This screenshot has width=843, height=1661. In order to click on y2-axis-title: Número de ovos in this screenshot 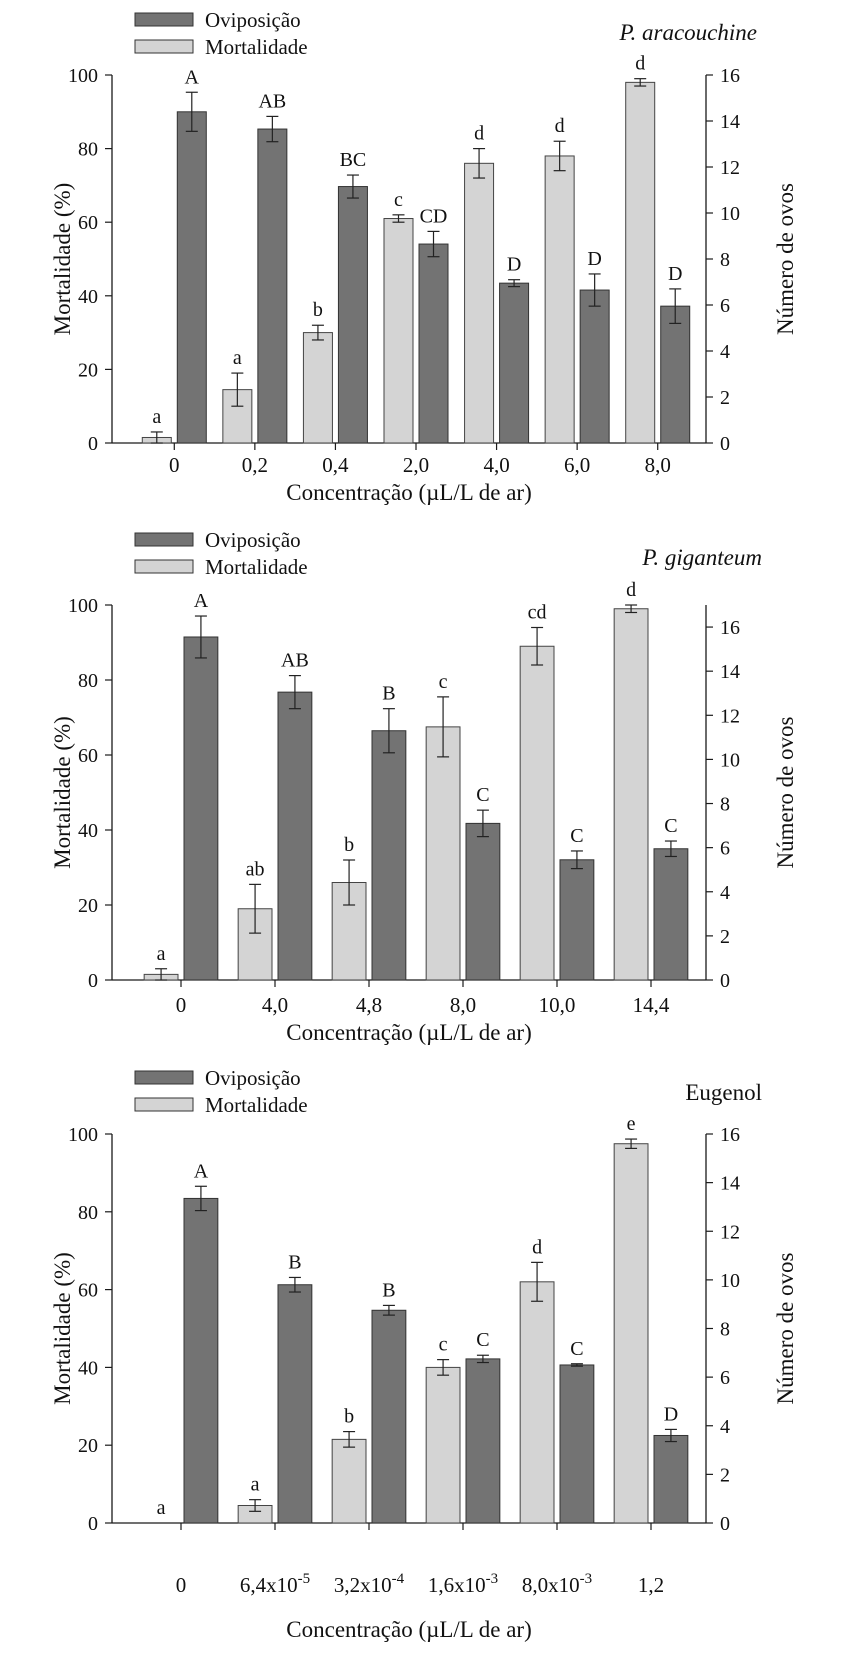, I will do `click(785, 792)`.